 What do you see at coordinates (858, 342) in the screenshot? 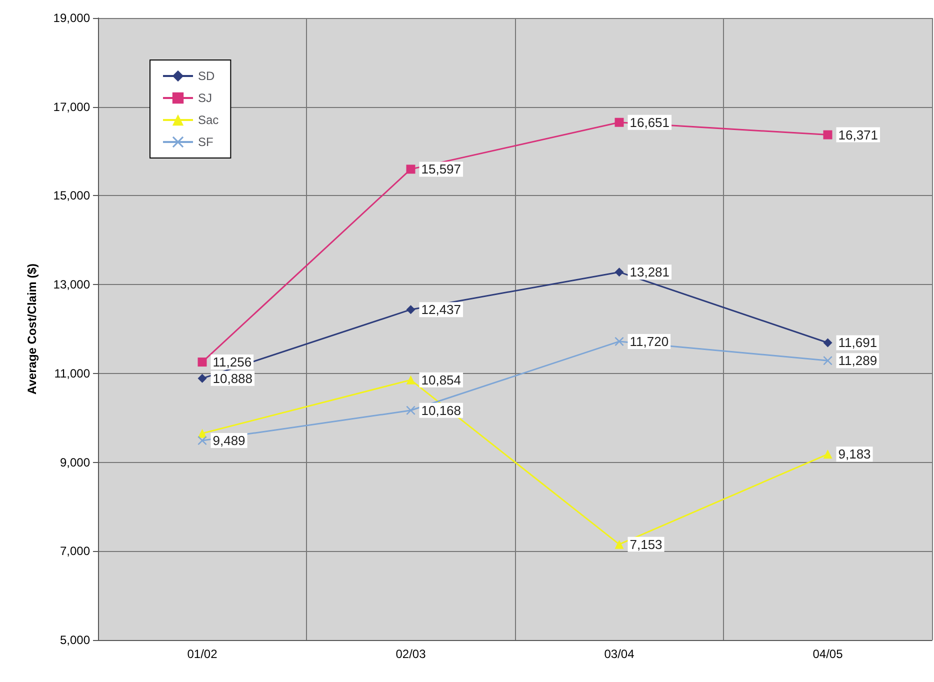
I see `data-label: 11,691` at bounding box center [858, 342].